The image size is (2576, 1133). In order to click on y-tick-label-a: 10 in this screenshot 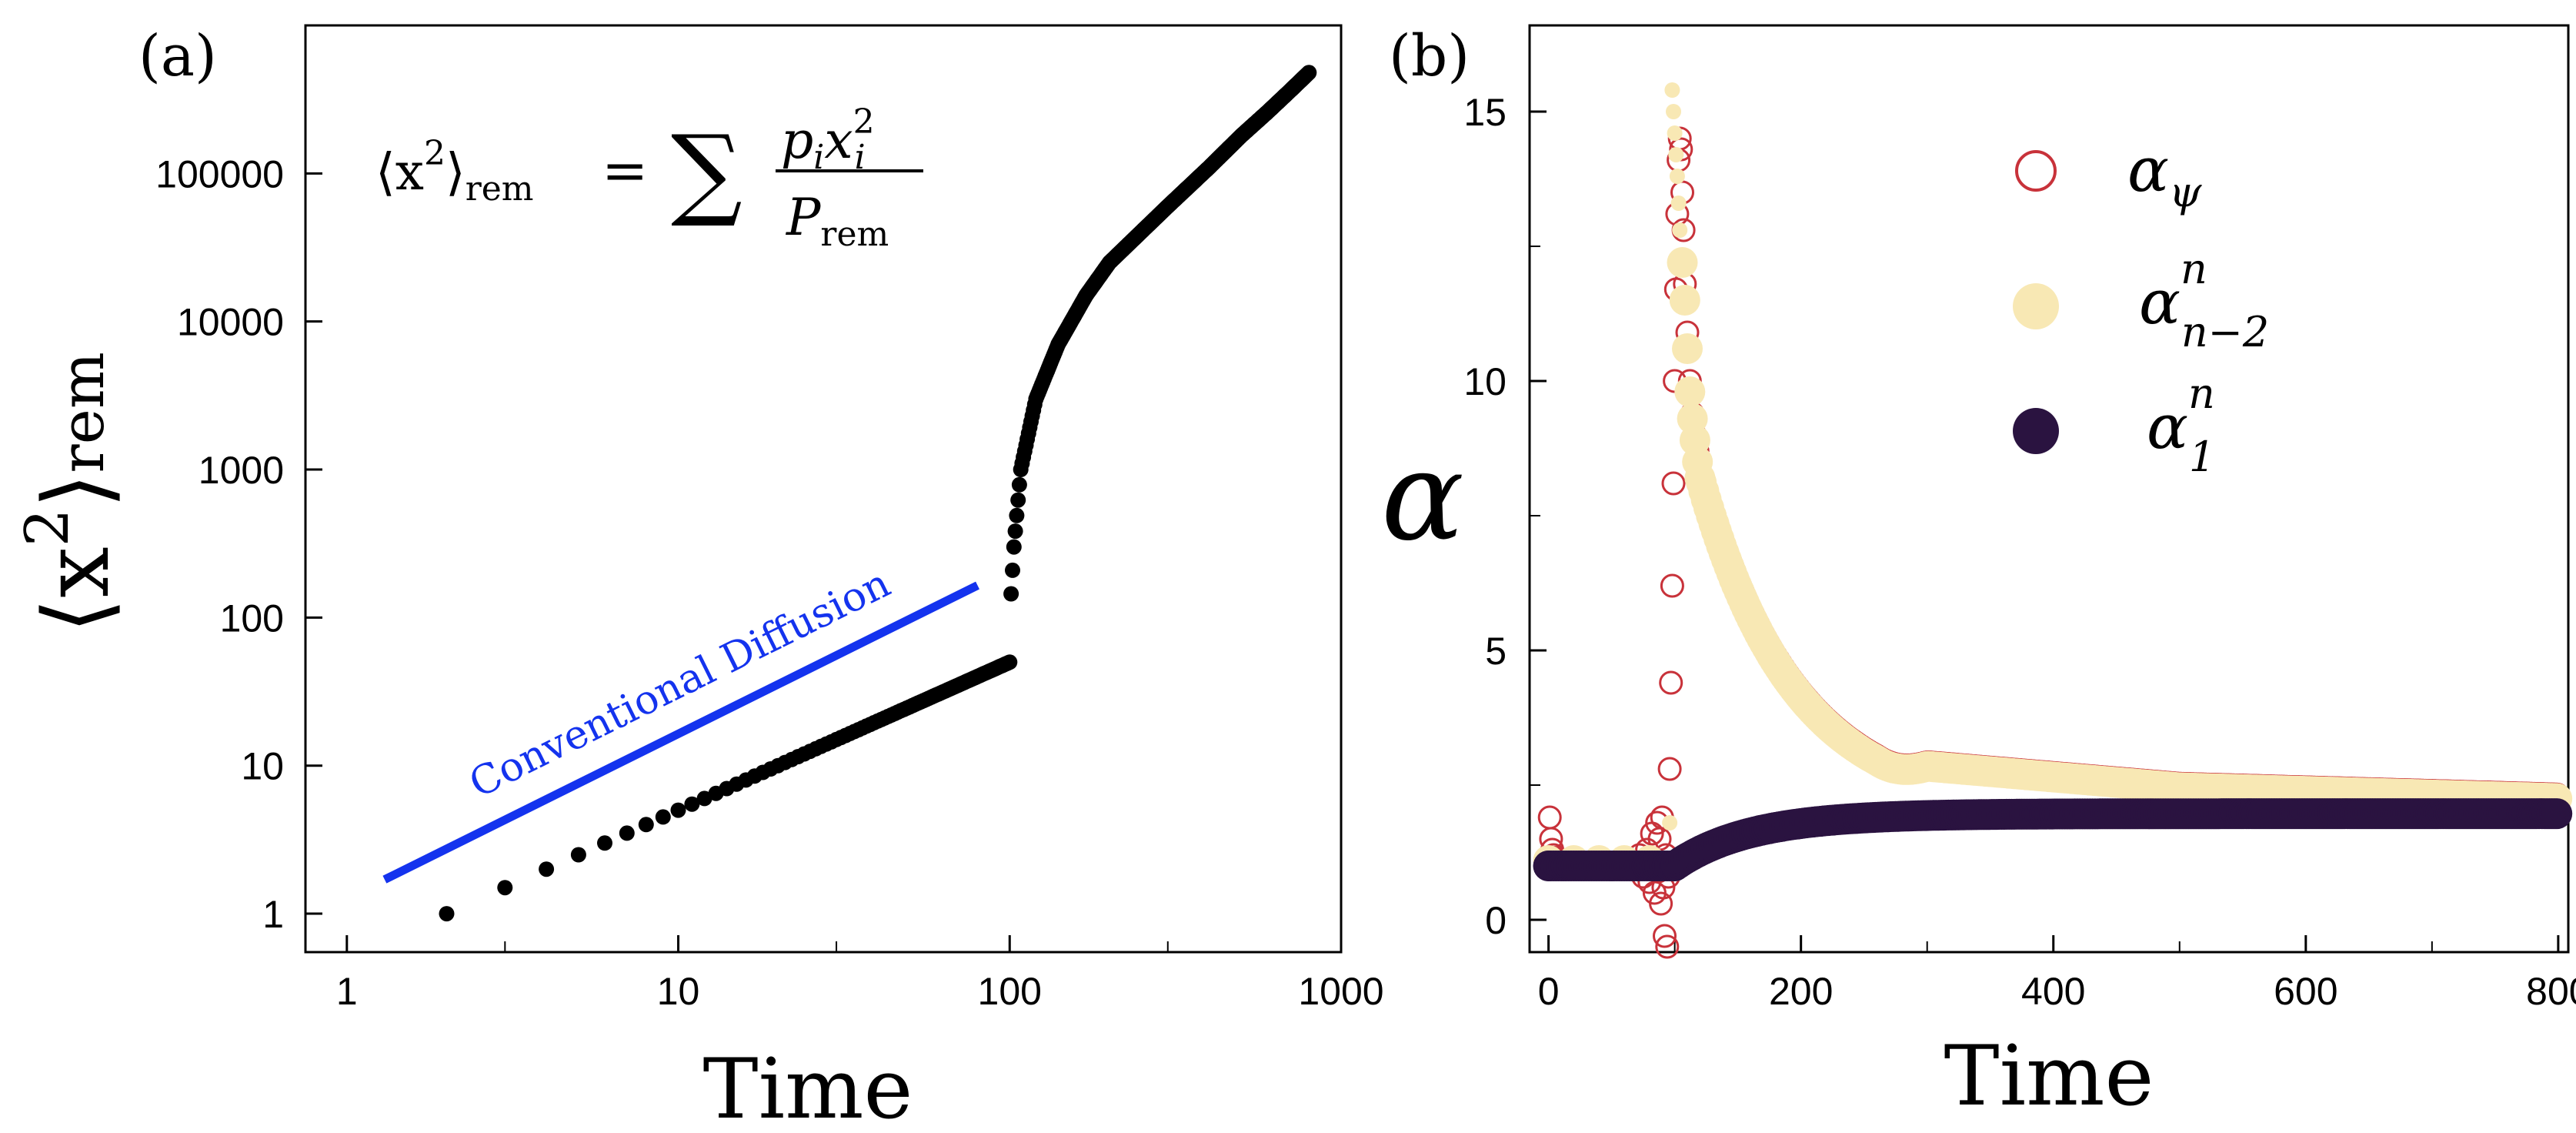, I will do `click(262, 766)`.